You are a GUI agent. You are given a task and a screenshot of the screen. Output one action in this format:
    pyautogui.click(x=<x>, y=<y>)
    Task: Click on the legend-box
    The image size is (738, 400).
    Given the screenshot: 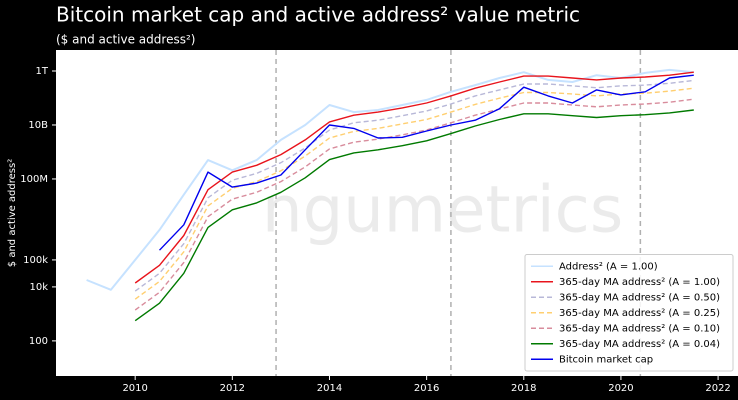 What is the action you would take?
    pyautogui.click(x=629, y=313)
    